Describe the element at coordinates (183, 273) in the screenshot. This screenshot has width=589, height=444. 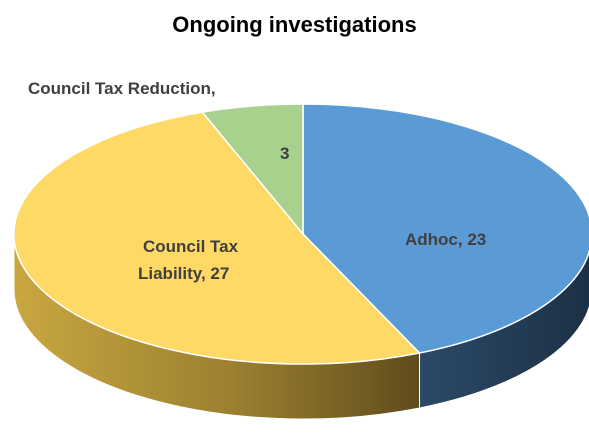
I see `data-label-council-tax-liability-line2: Liability, 27` at that location.